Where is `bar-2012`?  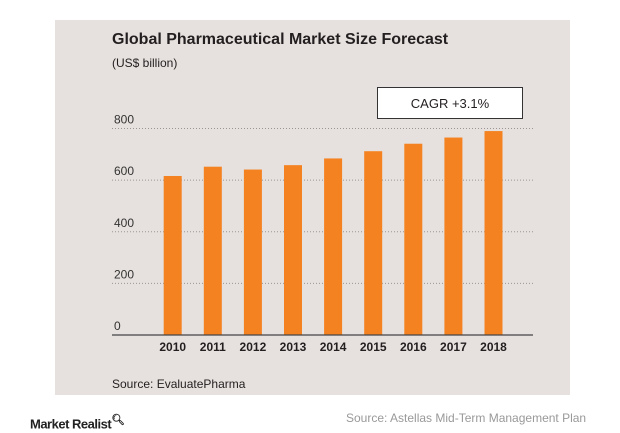 bar-2012 is located at coordinates (252, 252).